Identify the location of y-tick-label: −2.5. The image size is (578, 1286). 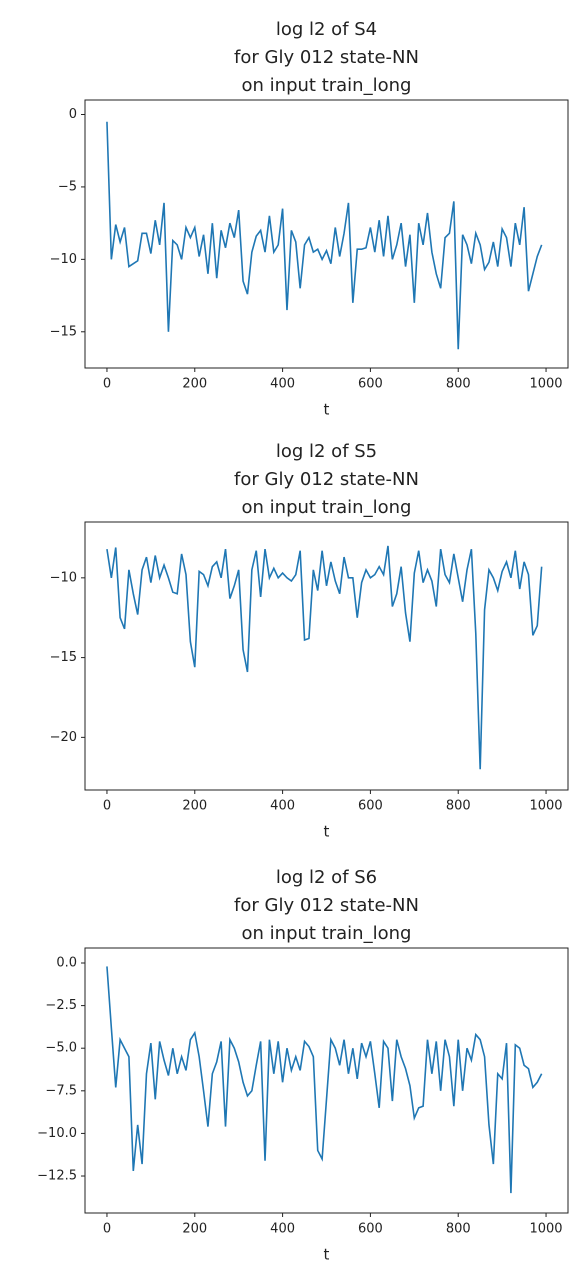
(61, 1005).